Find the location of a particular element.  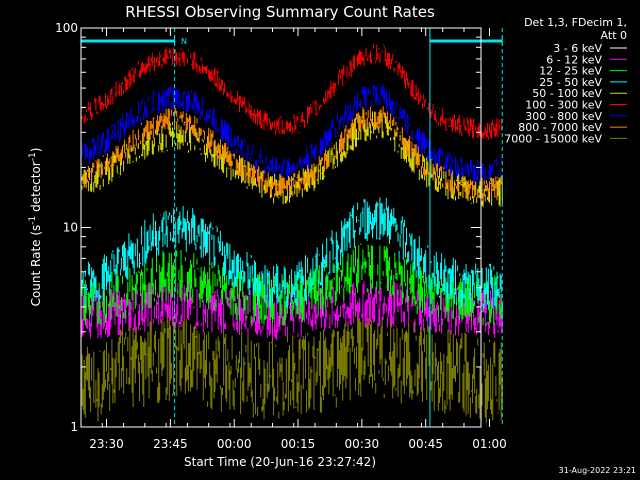

y-tick-label: 10 is located at coordinates (70, 228).